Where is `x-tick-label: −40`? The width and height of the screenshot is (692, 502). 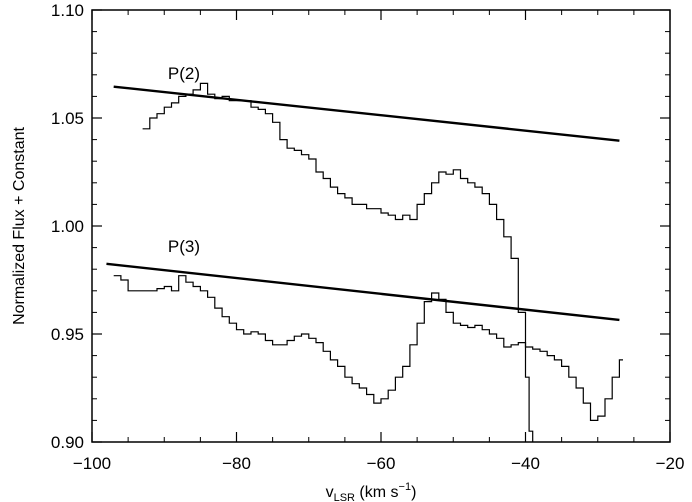
x-tick-label: −40 is located at coordinates (525, 463).